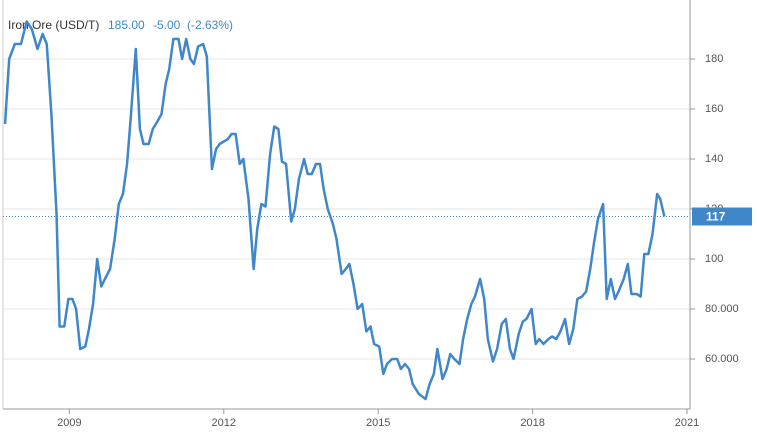 This screenshot has height=432, width=757. Describe the element at coordinates (714, 259) in the screenshot. I see `y-tick-label: 100` at that location.